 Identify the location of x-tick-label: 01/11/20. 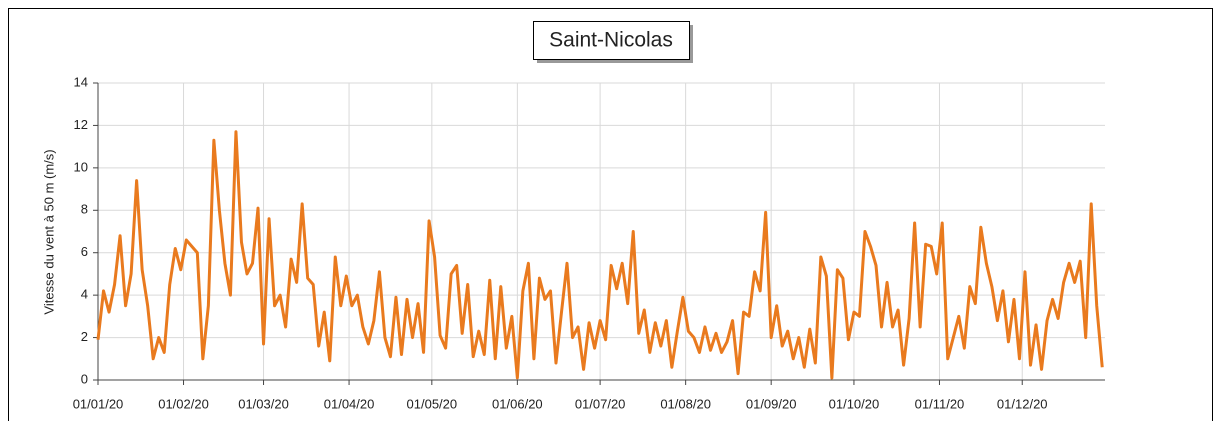
(940, 403).